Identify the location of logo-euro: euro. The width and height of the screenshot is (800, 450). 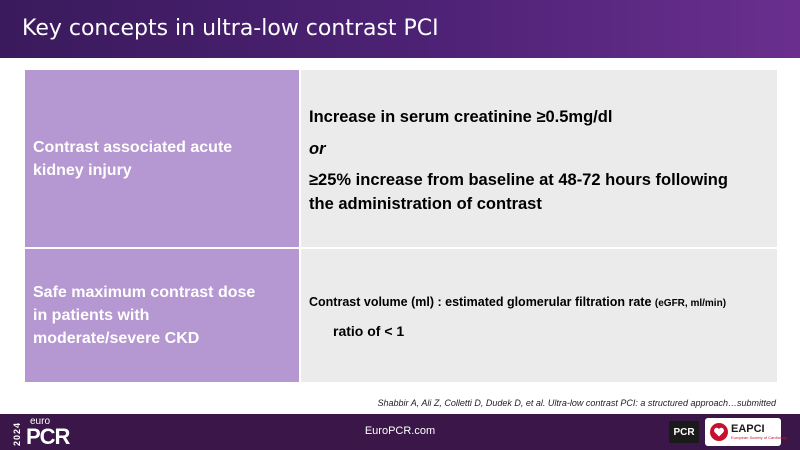
(40, 421).